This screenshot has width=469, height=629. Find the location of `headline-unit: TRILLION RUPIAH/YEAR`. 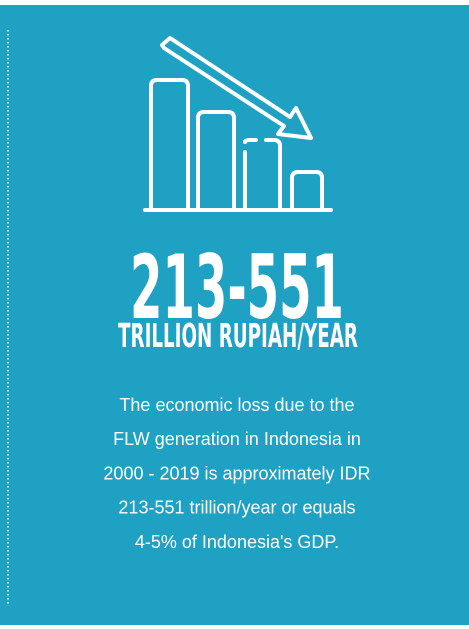

headline-unit: TRILLION RUPIAH/YEAR is located at coordinates (238, 335).